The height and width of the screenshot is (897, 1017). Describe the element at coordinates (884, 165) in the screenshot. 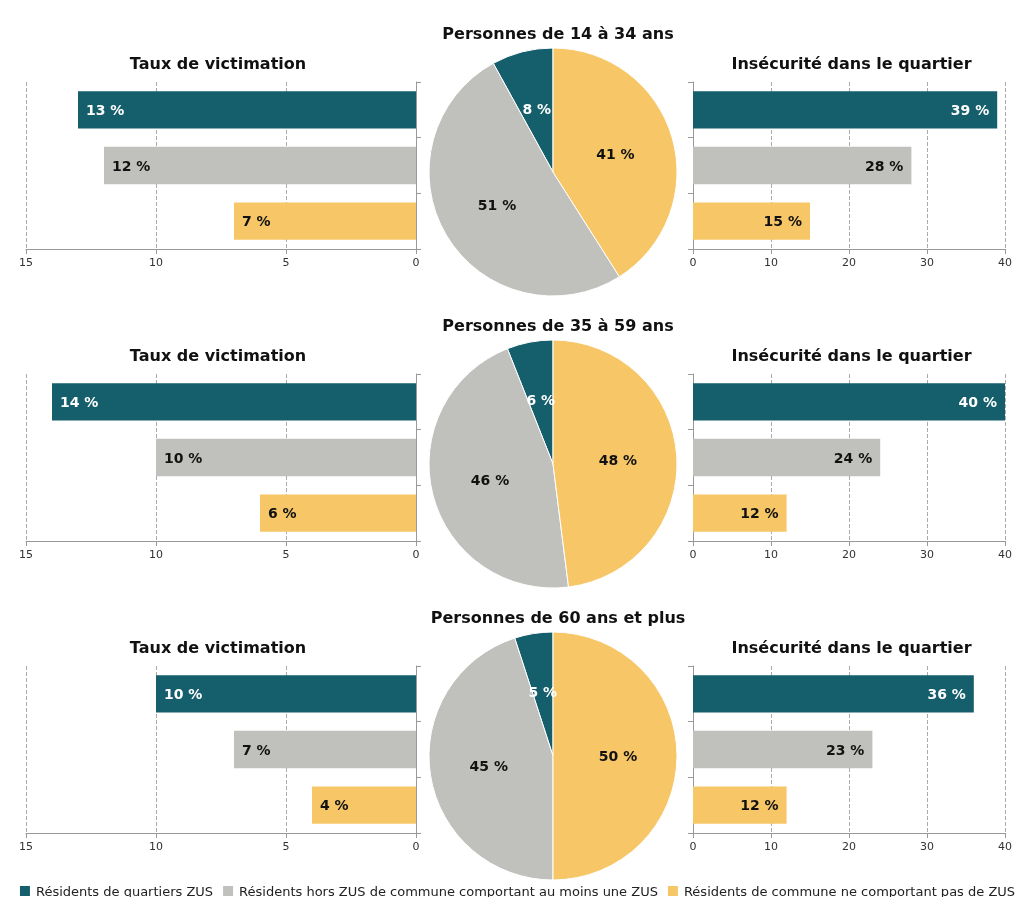

I see `data-label: 28 %` at that location.